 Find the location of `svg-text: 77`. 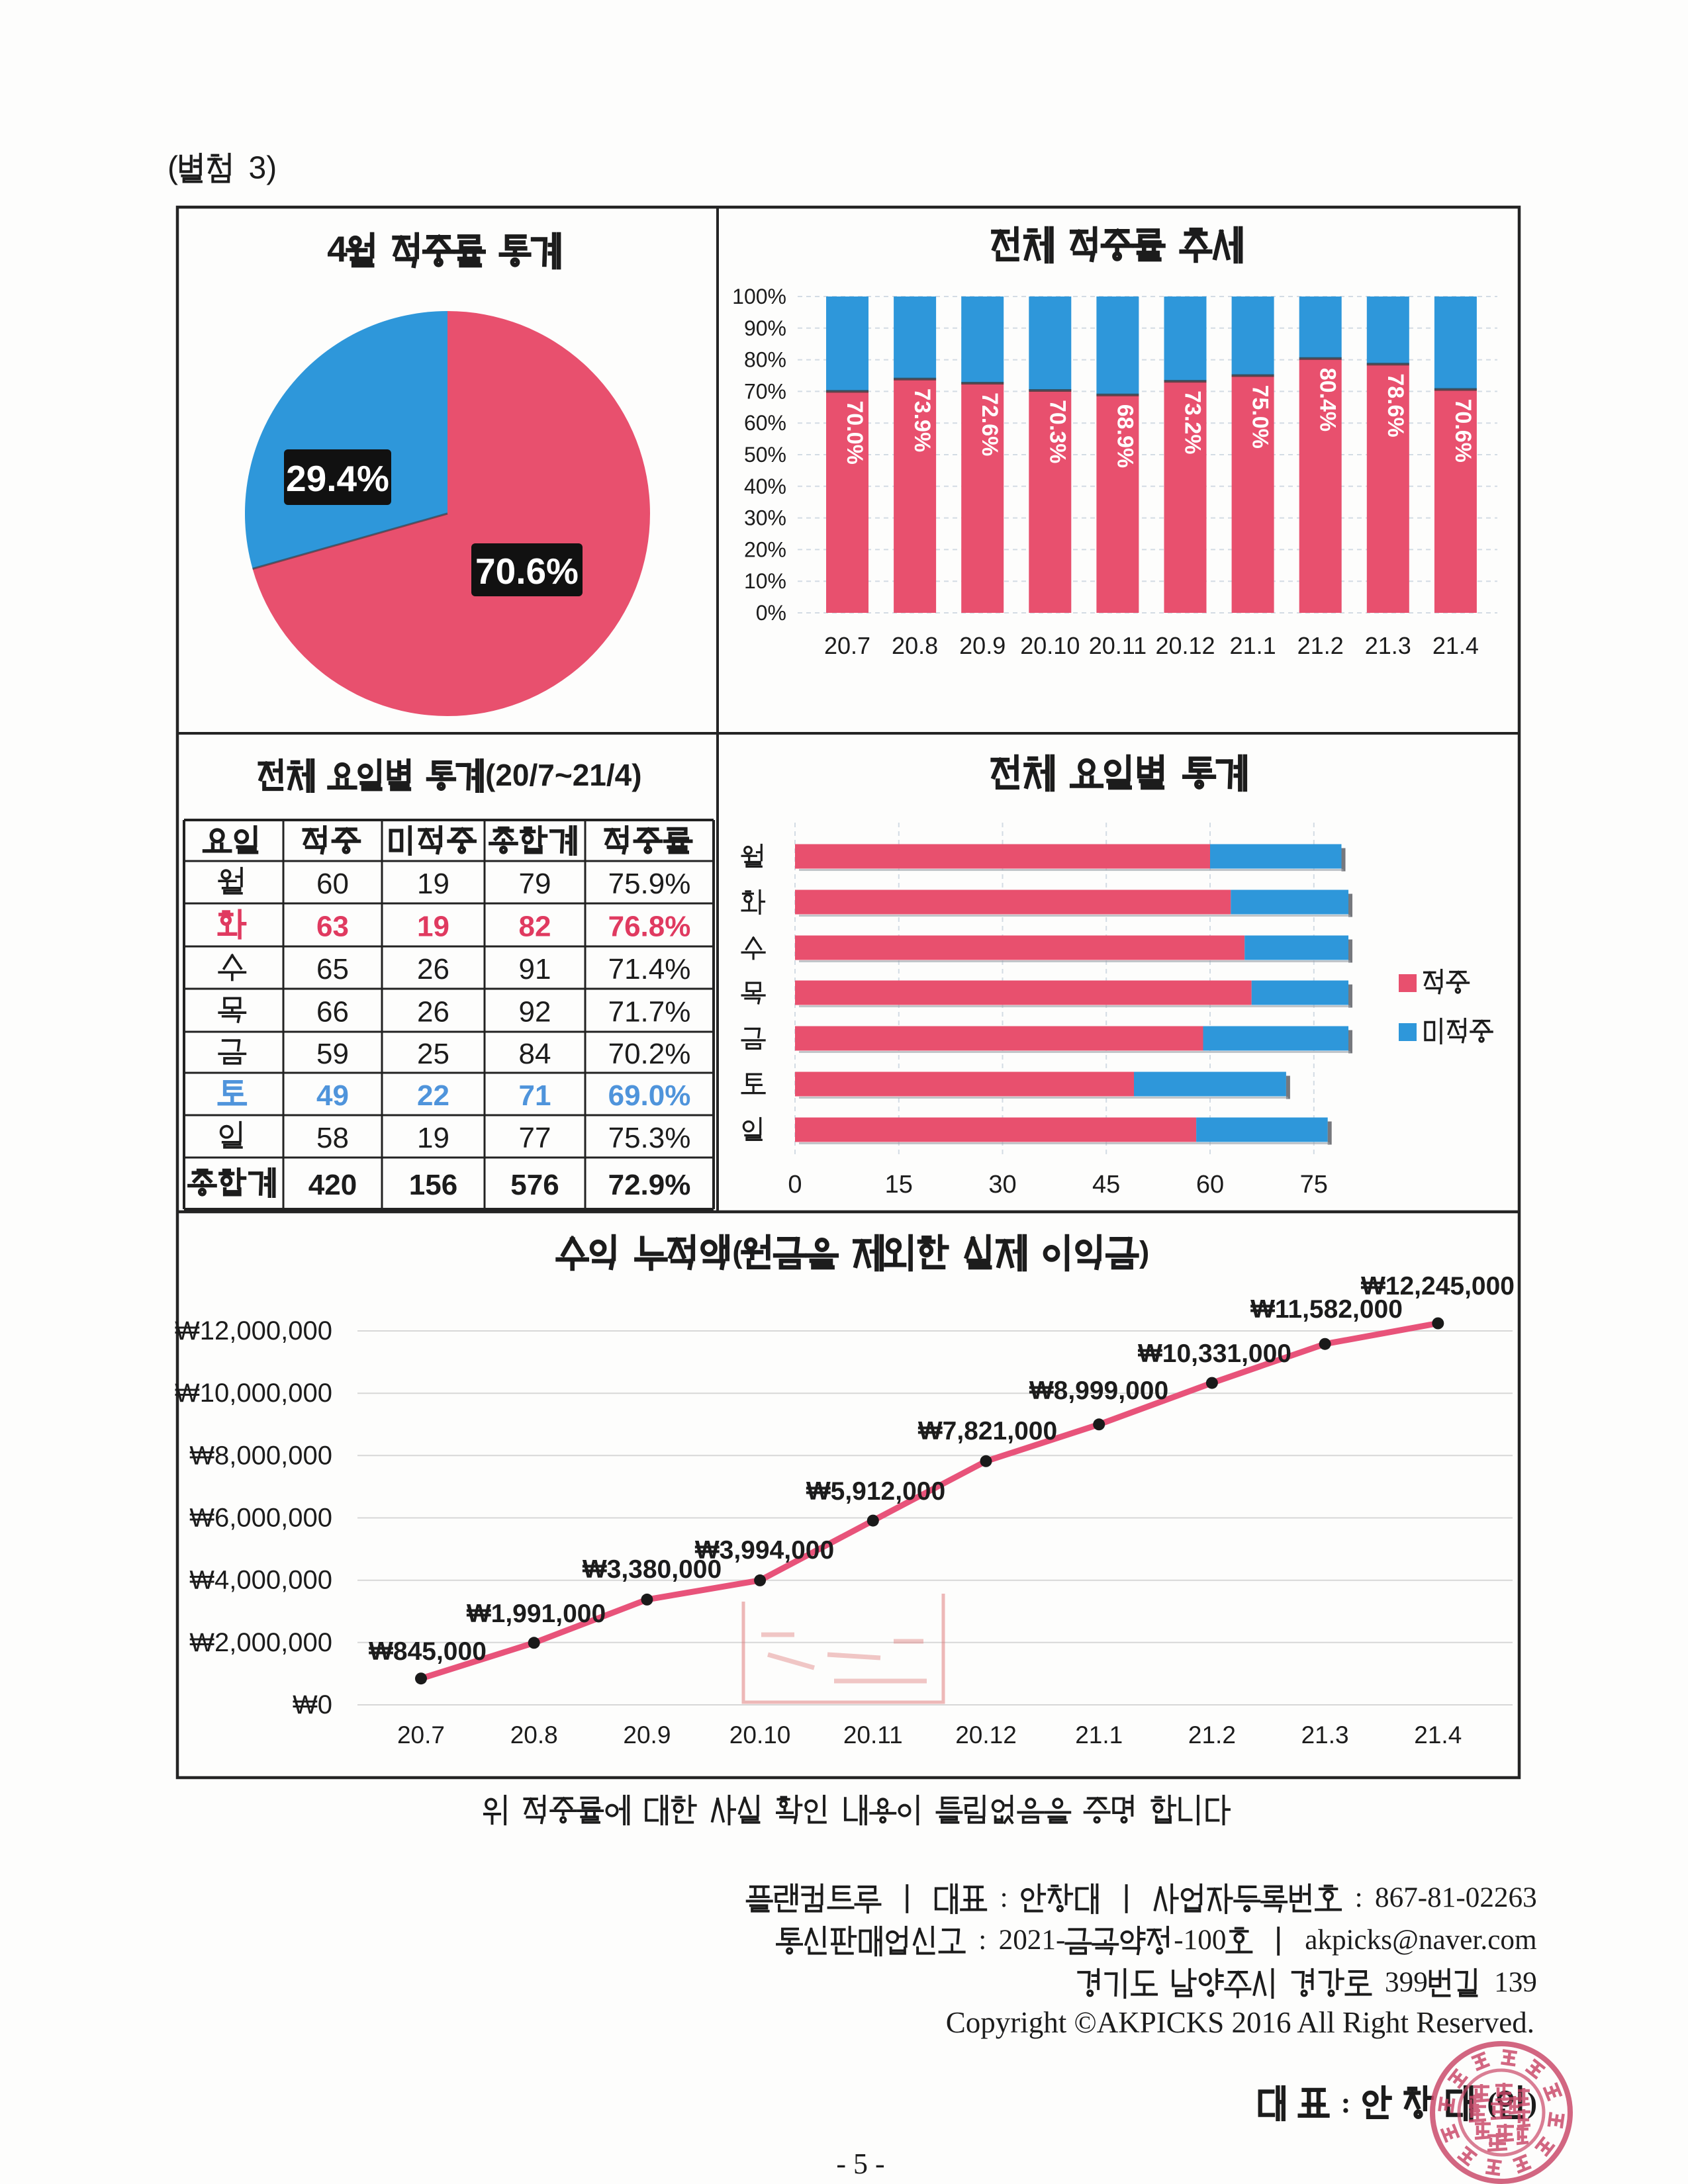

svg-text: 77 is located at coordinates (535, 1138).